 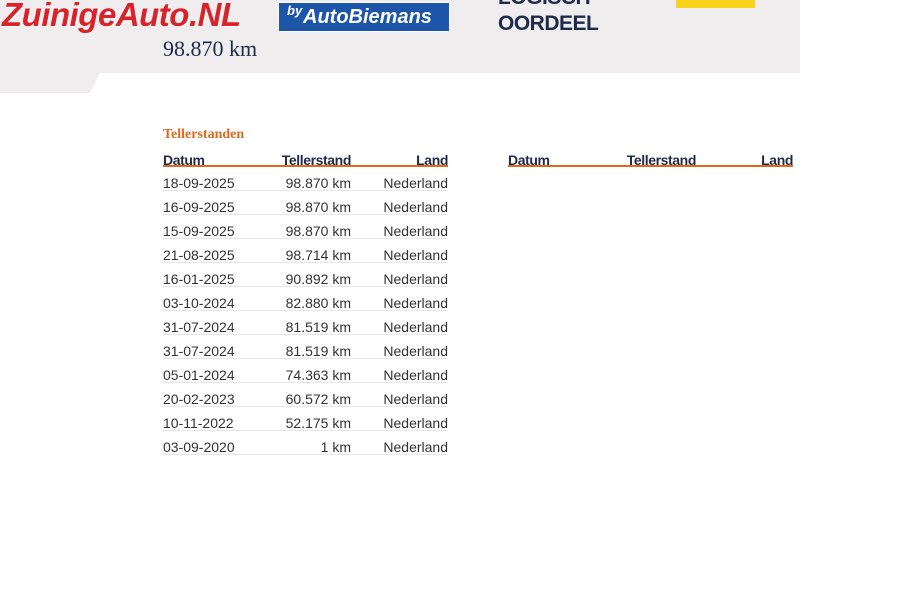 What do you see at coordinates (199, 447) in the screenshot?
I see `table-cell: 03-09-2020` at bounding box center [199, 447].